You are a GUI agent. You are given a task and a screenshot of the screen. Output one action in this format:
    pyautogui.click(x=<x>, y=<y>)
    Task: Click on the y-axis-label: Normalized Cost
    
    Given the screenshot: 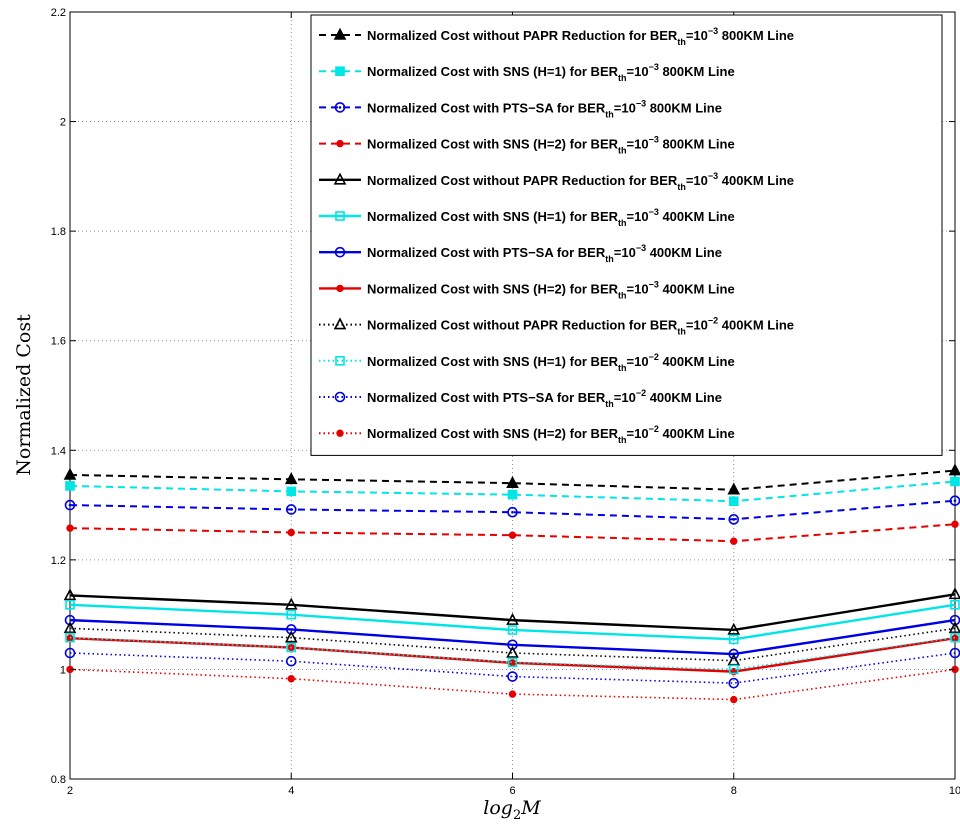 What is the action you would take?
    pyautogui.click(x=24, y=395)
    